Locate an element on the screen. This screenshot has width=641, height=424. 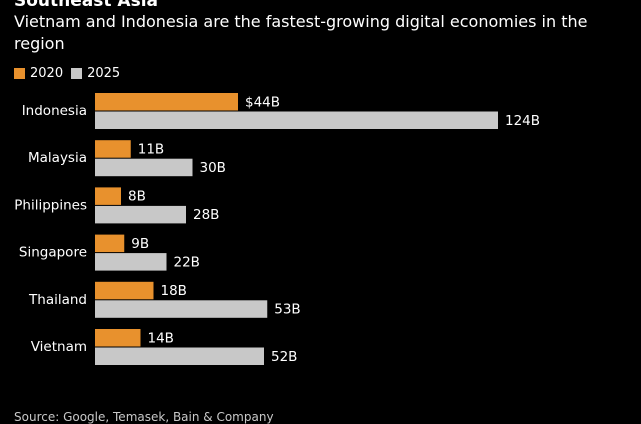
bar-2025-singapore is located at coordinates (131, 262).